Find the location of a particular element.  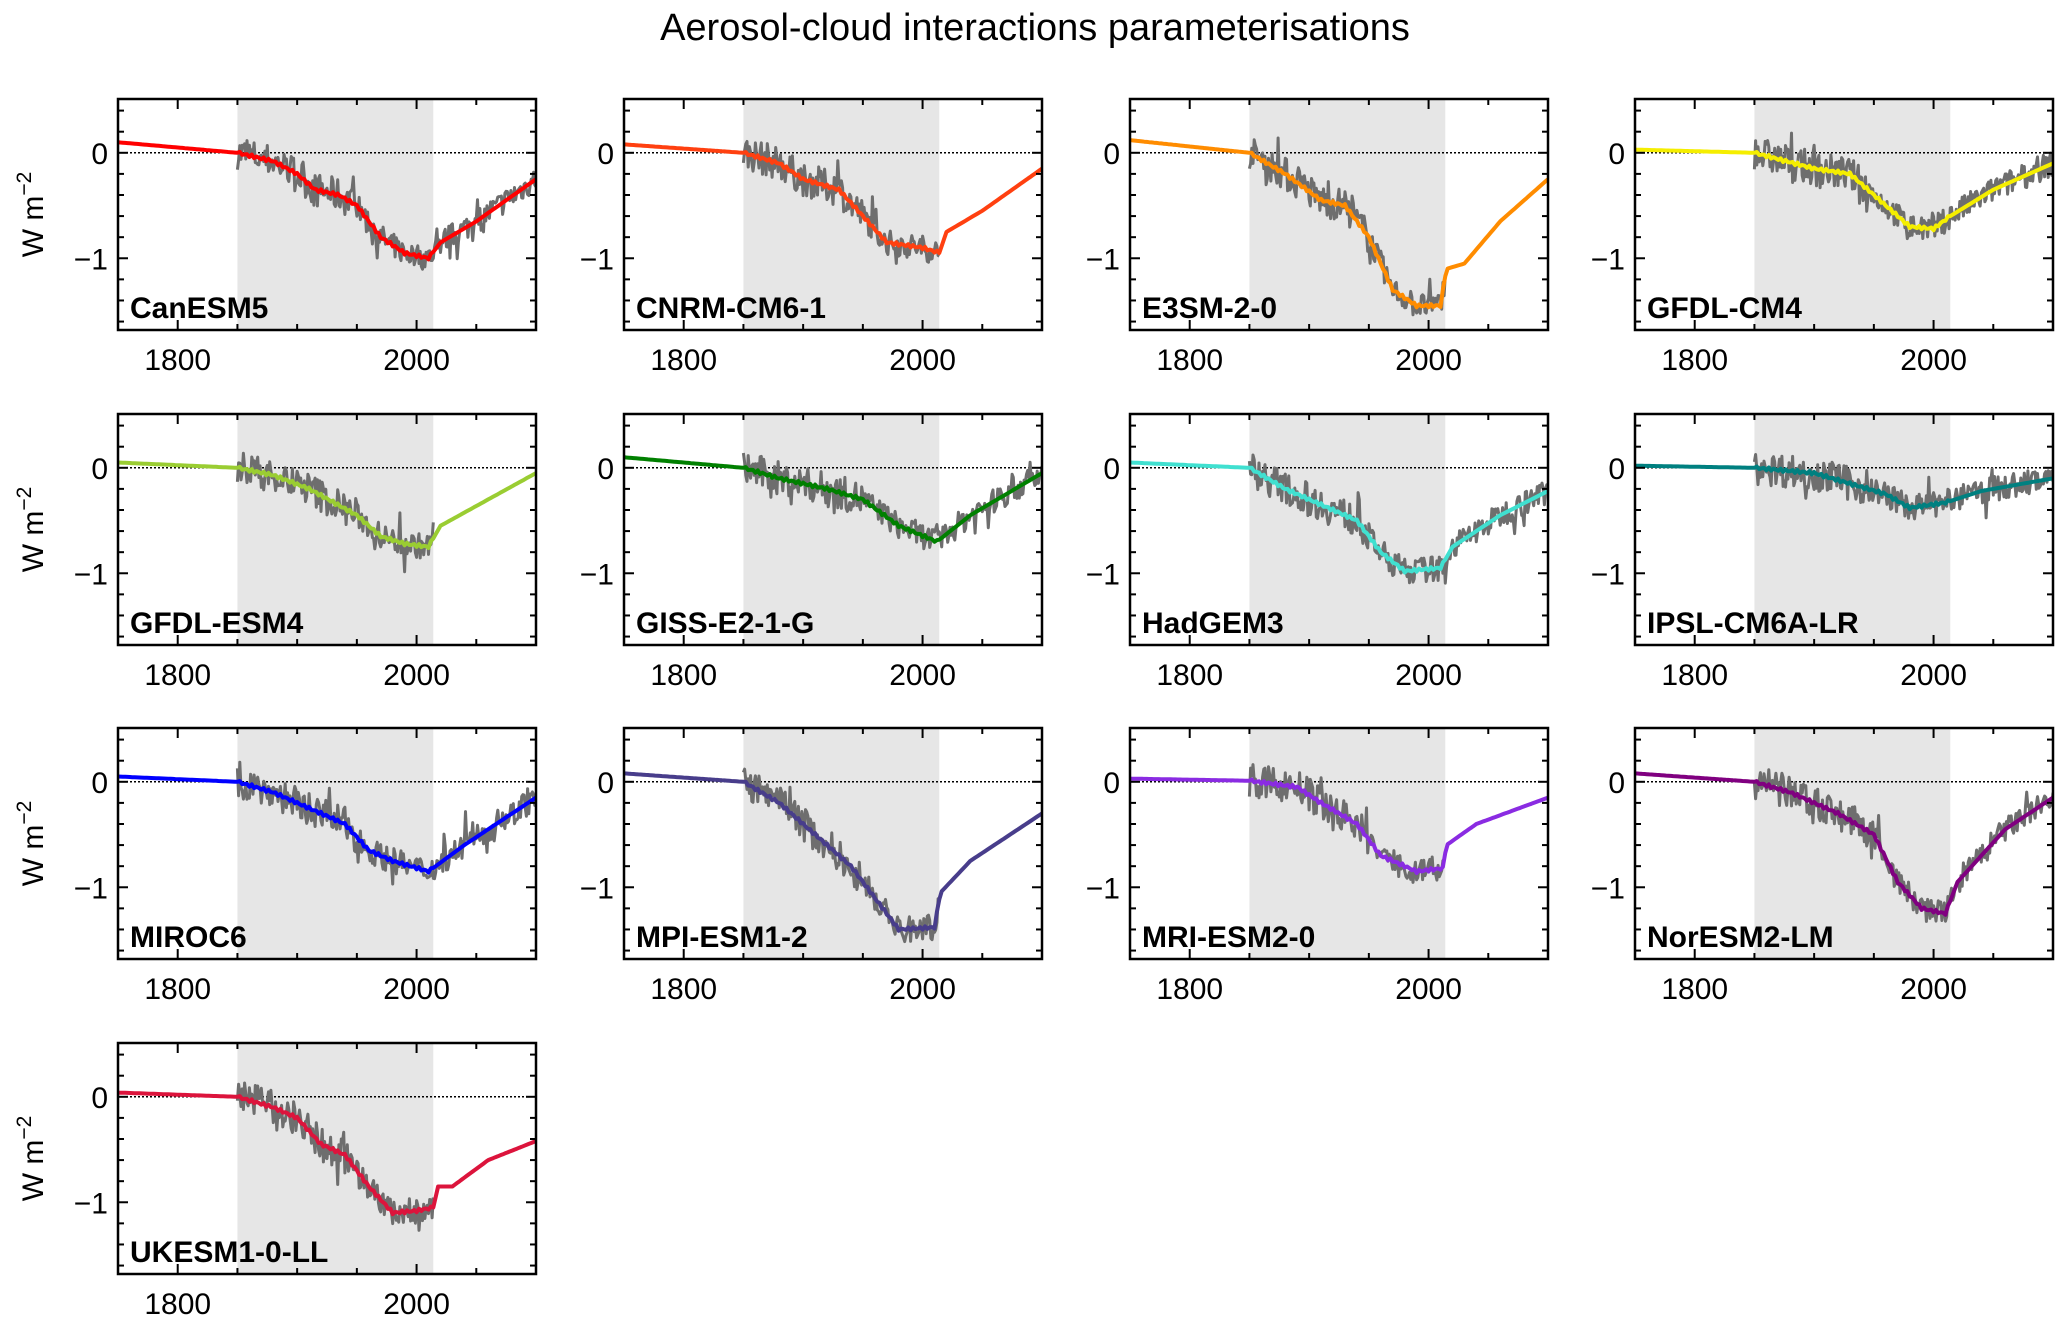

model-name-label: IPSL-CM6A-LR is located at coordinates (1753, 623).